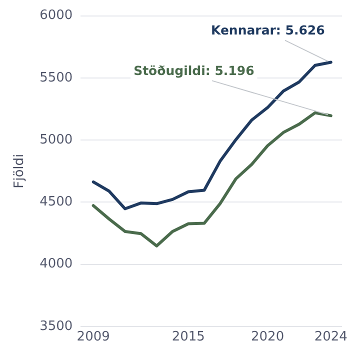 The image size is (360, 354). I want to click on x-tick-label: 2015, so click(188, 337).